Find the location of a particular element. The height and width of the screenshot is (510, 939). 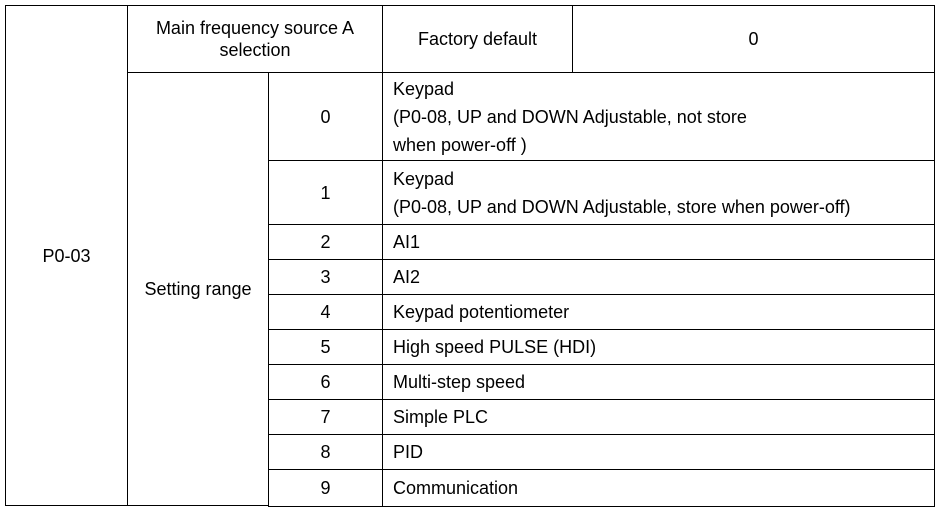

param-code-cell: P0-03 is located at coordinates (66, 255).